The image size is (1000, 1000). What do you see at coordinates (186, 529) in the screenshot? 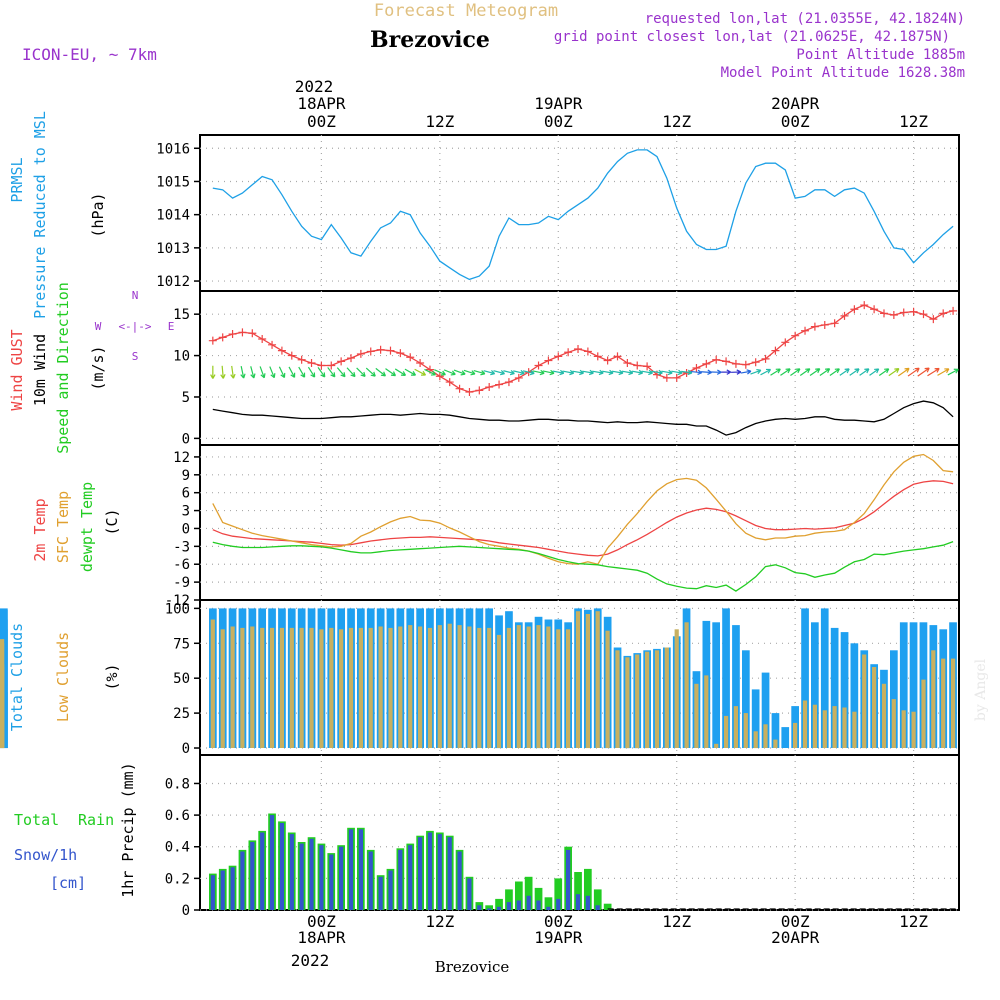
I see `y-tick-label: 0` at bounding box center [186, 529].